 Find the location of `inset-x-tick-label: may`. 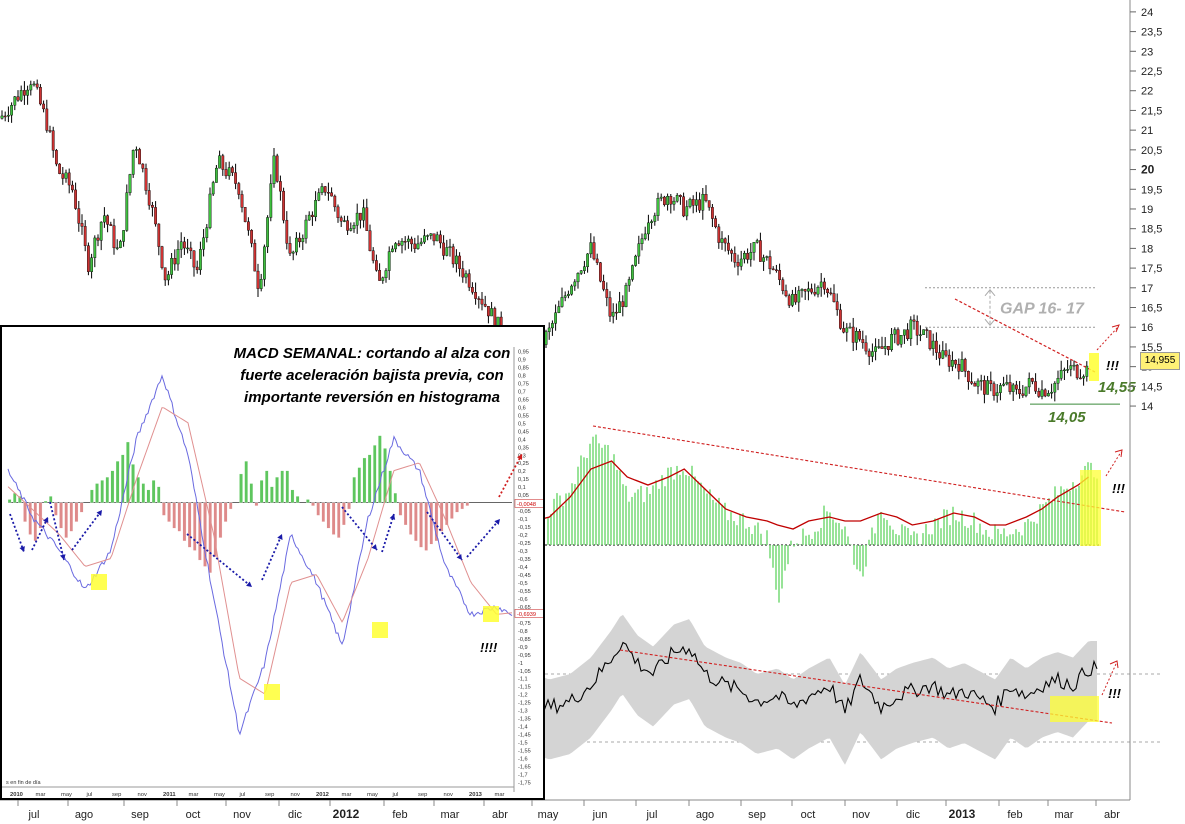

inset-x-tick-label: may is located at coordinates (66, 795).